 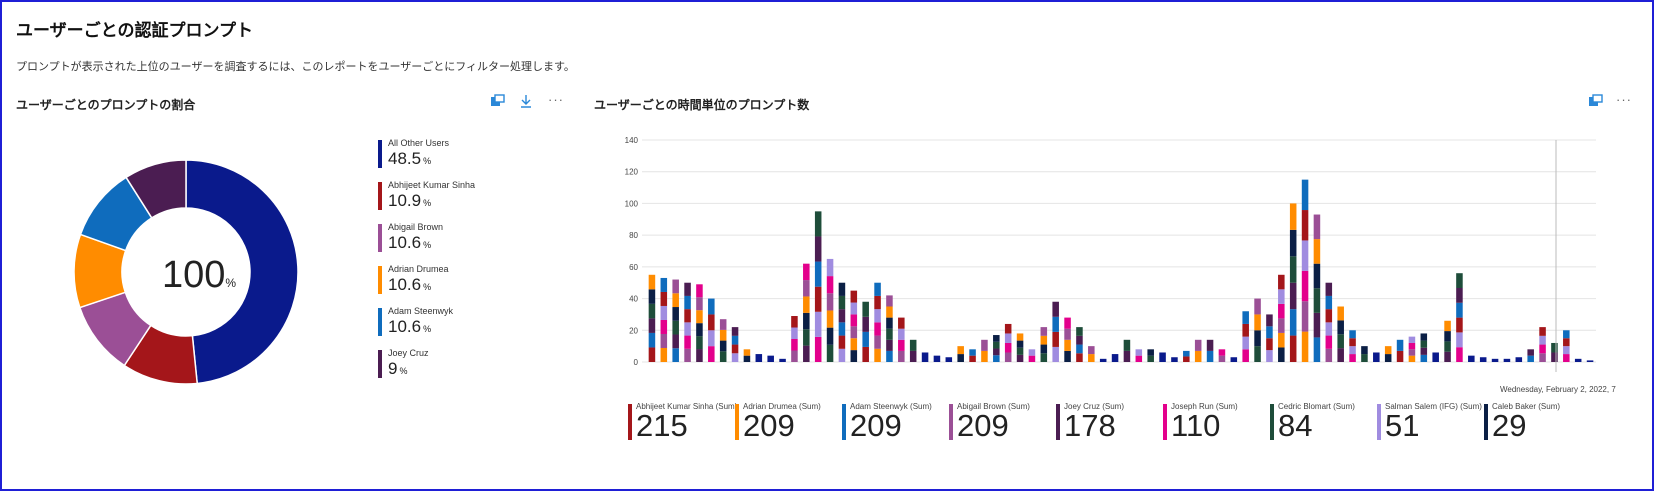 I want to click on download-icon, so click(x=526, y=102).